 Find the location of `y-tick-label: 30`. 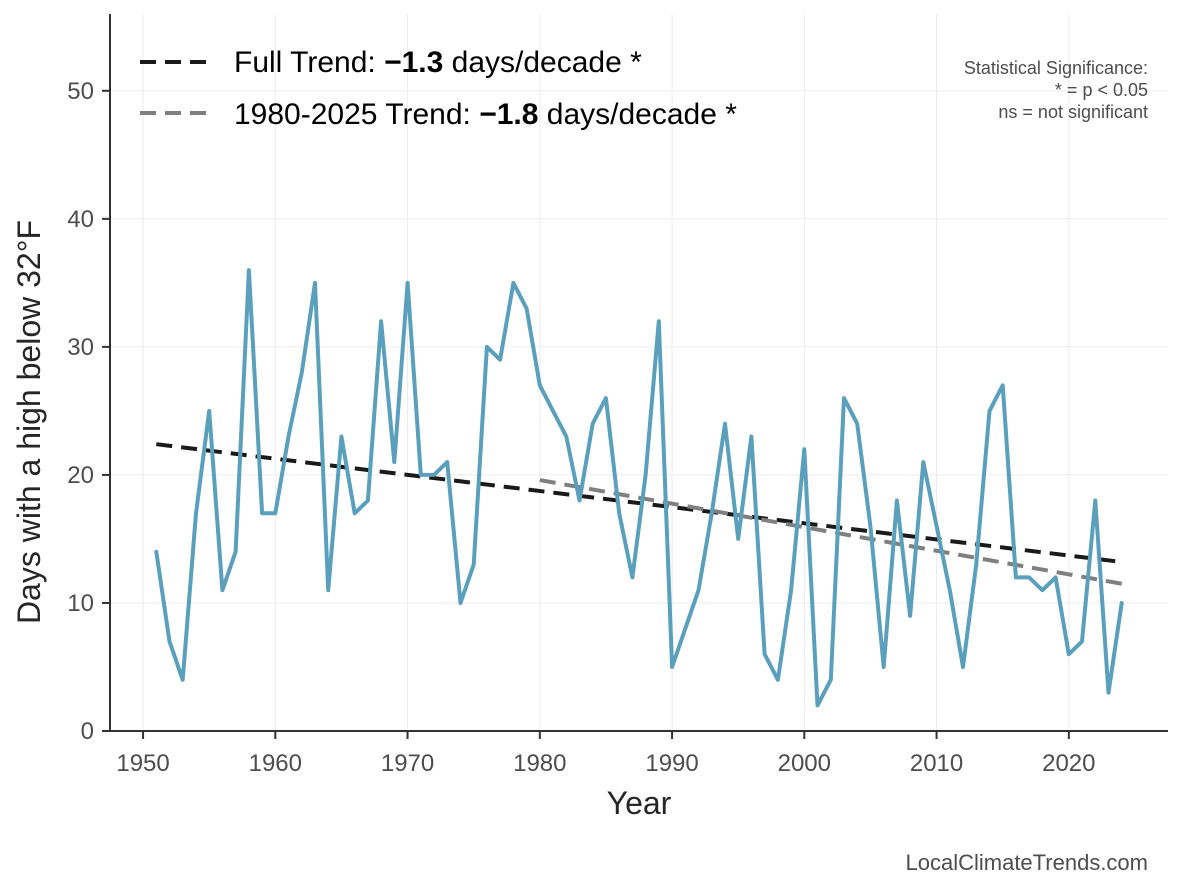

y-tick-label: 30 is located at coordinates (80, 347).